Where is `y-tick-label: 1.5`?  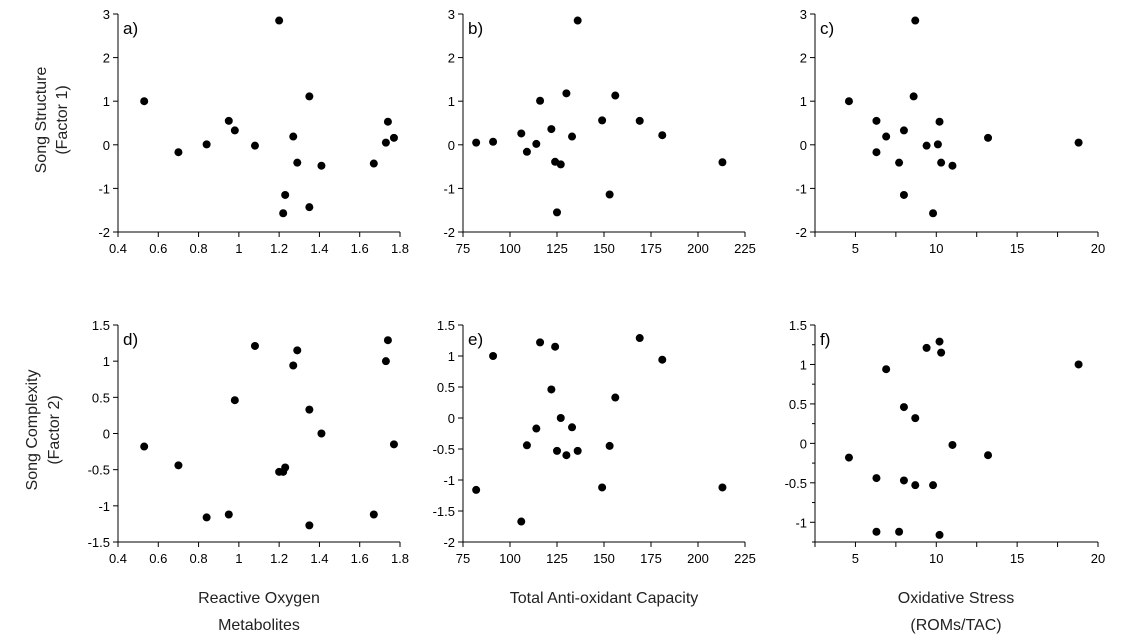 y-tick-label: 1.5 is located at coordinates (798, 325).